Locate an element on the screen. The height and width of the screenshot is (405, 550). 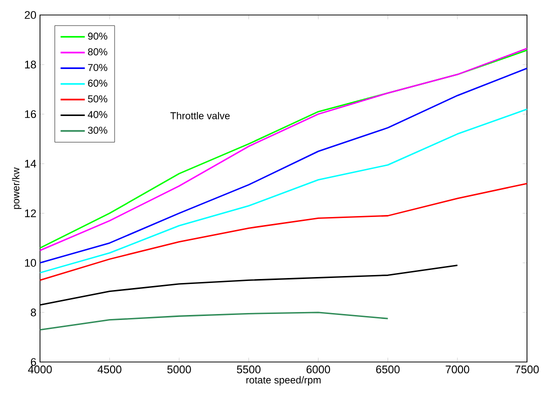
x-tick-label: 5000 is located at coordinates (179, 370).